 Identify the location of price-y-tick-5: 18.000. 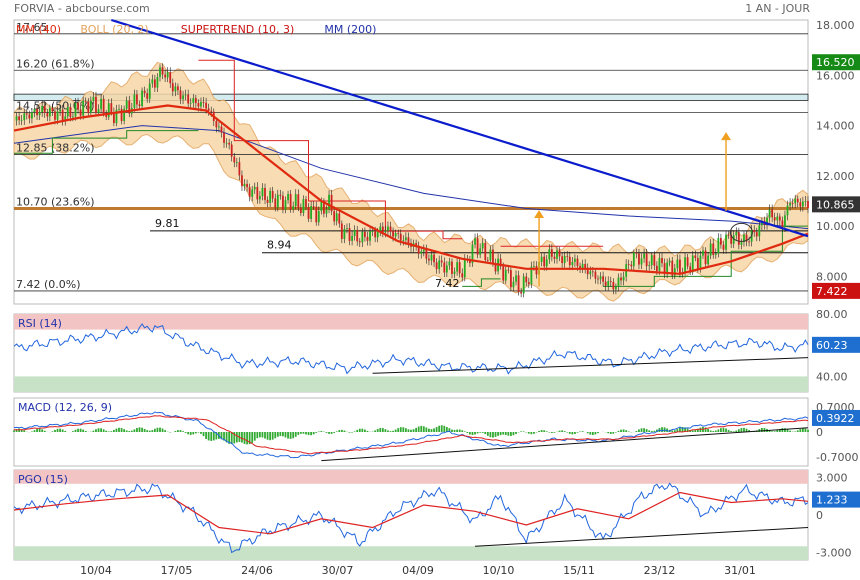
(835, 25).